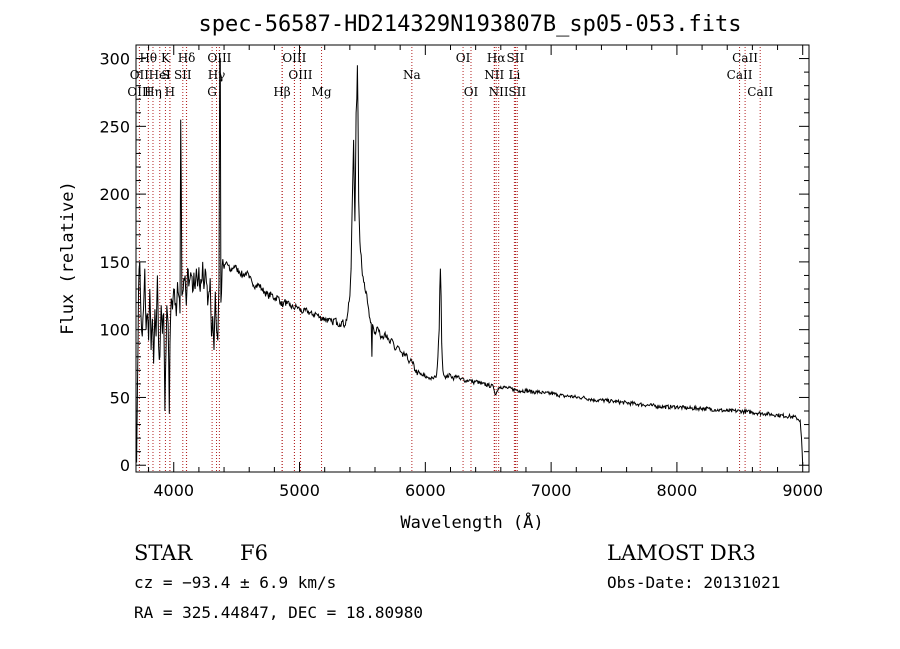 Image resolution: width=900 pixels, height=649 pixels. Describe the element at coordinates (693, 582) in the screenshot. I see `observation-date: Obs-Date: 20131021` at that location.